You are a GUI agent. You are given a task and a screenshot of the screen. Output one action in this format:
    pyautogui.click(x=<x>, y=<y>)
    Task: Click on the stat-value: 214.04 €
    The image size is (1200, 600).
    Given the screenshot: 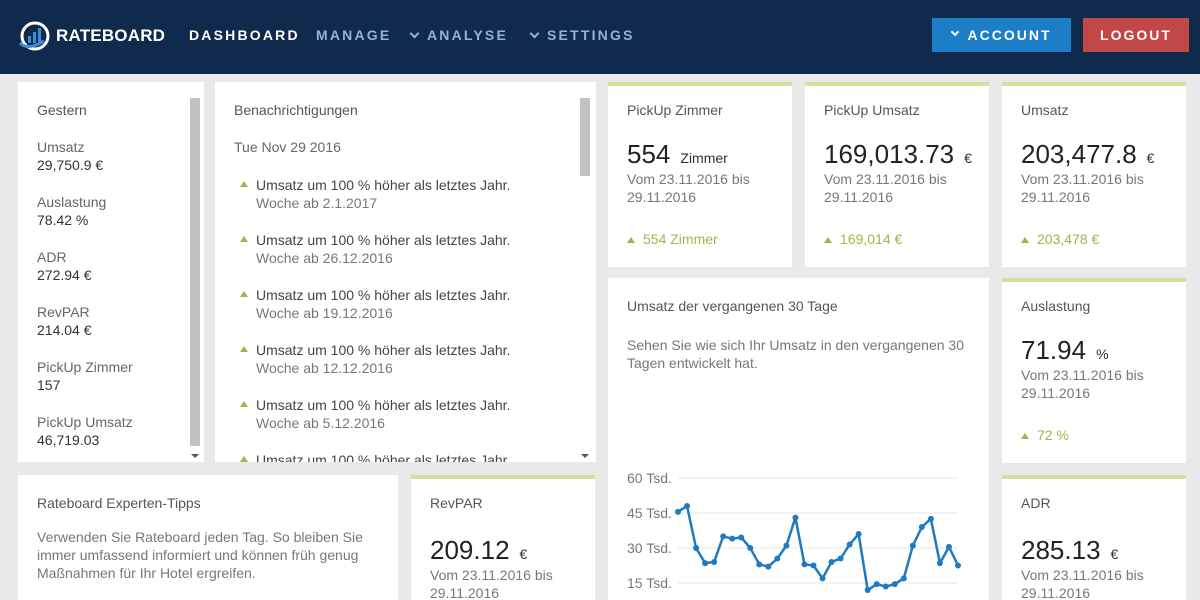 What is the action you would take?
    pyautogui.click(x=64, y=330)
    